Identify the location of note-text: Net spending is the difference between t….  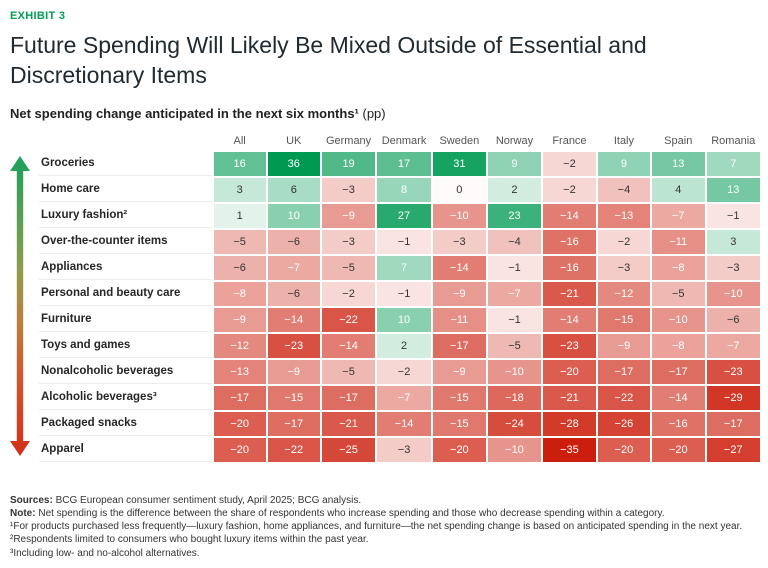
(350, 513).